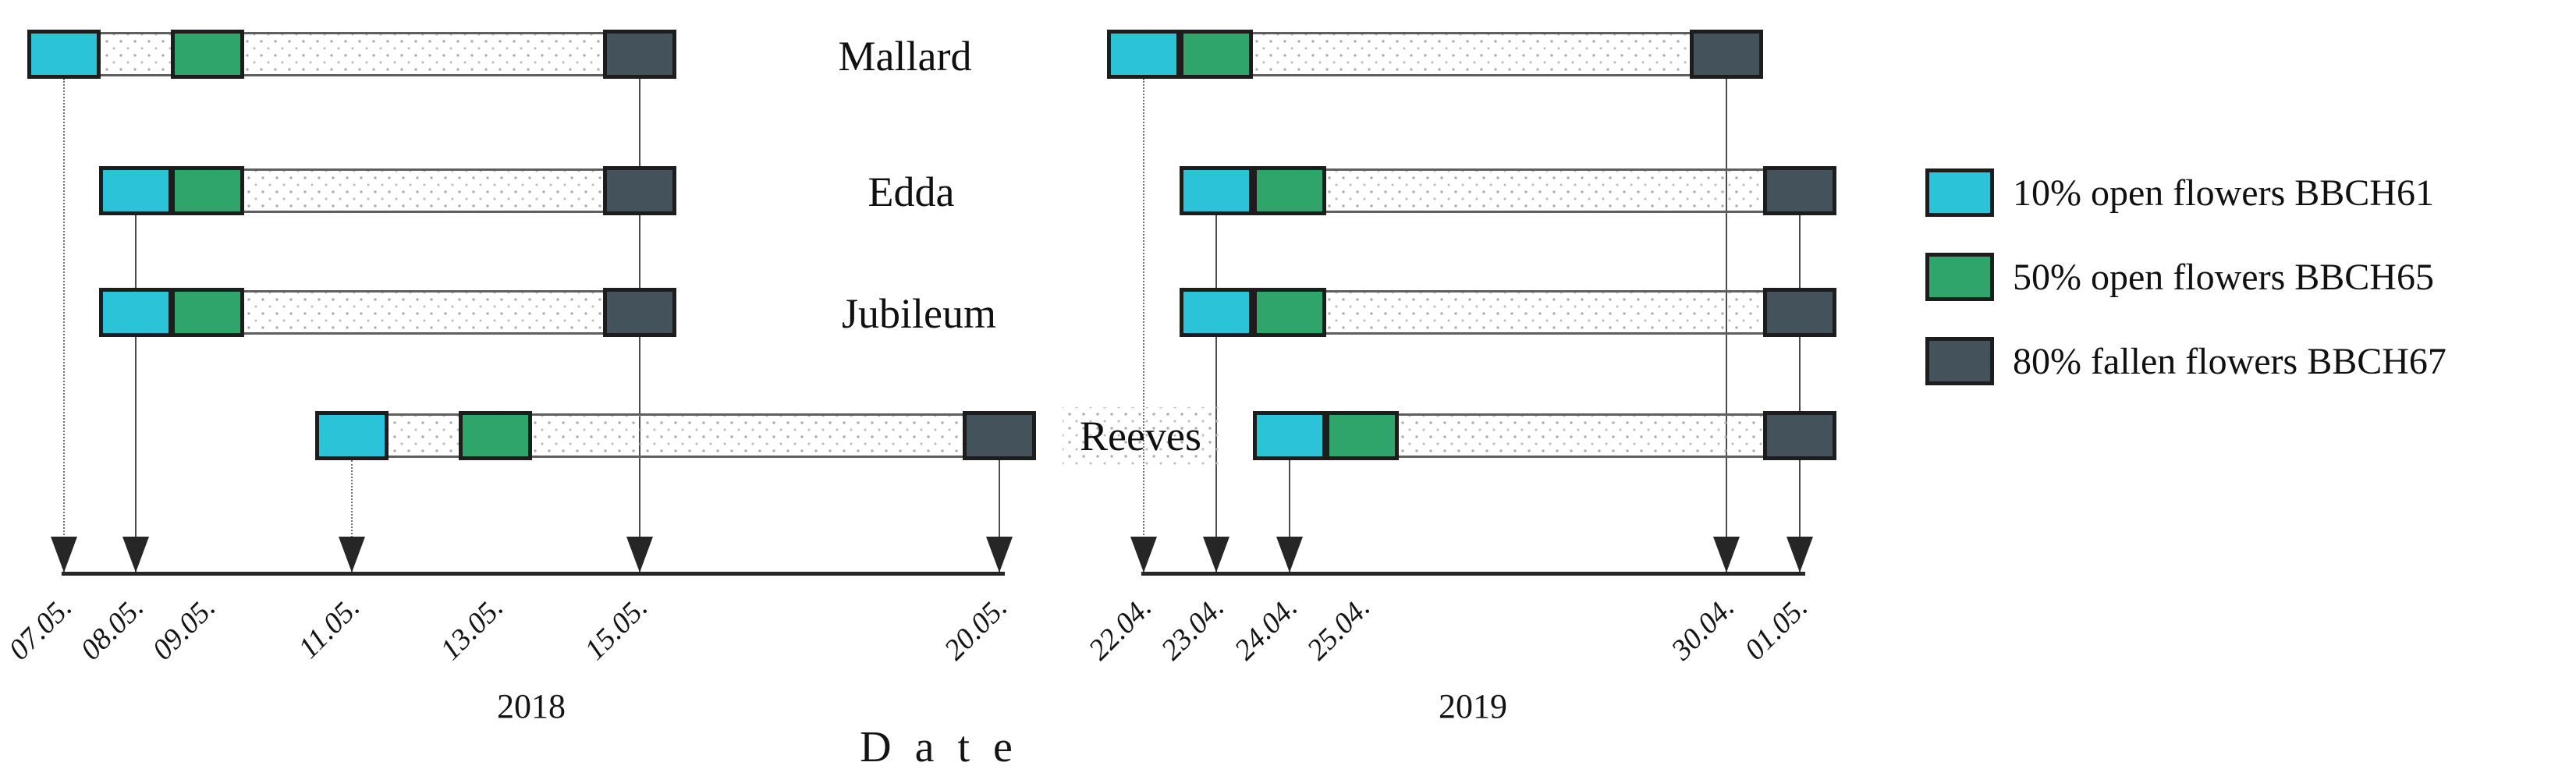  Describe the element at coordinates (1473, 706) in the screenshot. I see `year-label-2019: 2019` at that location.